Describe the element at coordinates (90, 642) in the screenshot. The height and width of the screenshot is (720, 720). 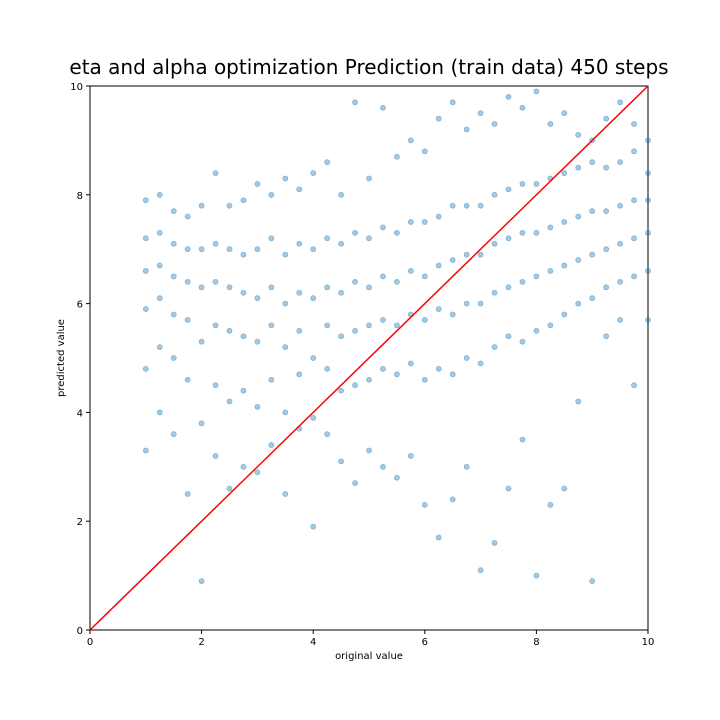
I see `x-tick-label: 0` at that location.